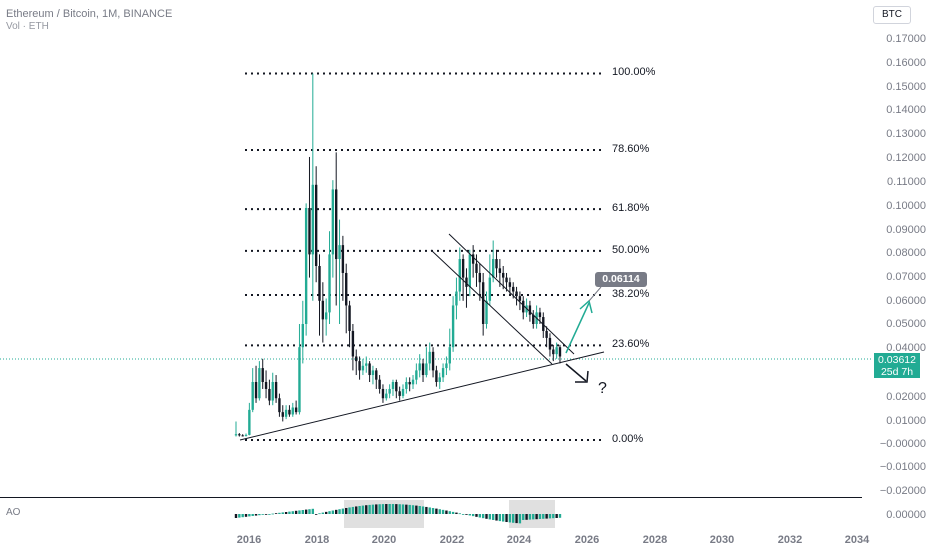 This screenshot has width=932, height=550. I want to click on pane-divider, so click(431, 497).